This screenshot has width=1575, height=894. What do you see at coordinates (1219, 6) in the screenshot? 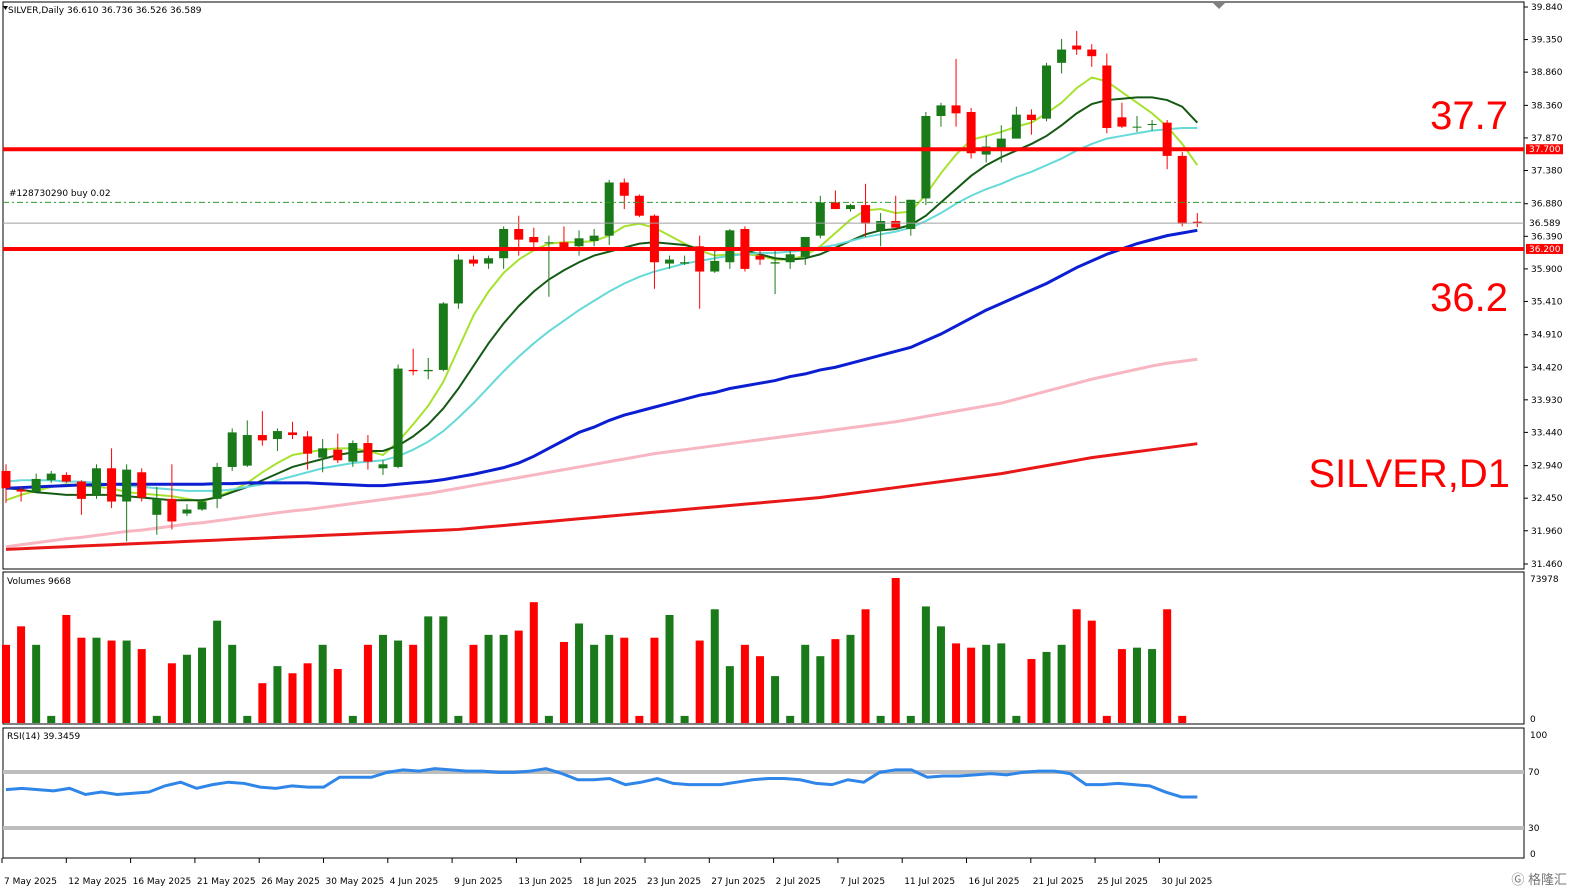
I see `shift-marker-icon` at bounding box center [1219, 6].